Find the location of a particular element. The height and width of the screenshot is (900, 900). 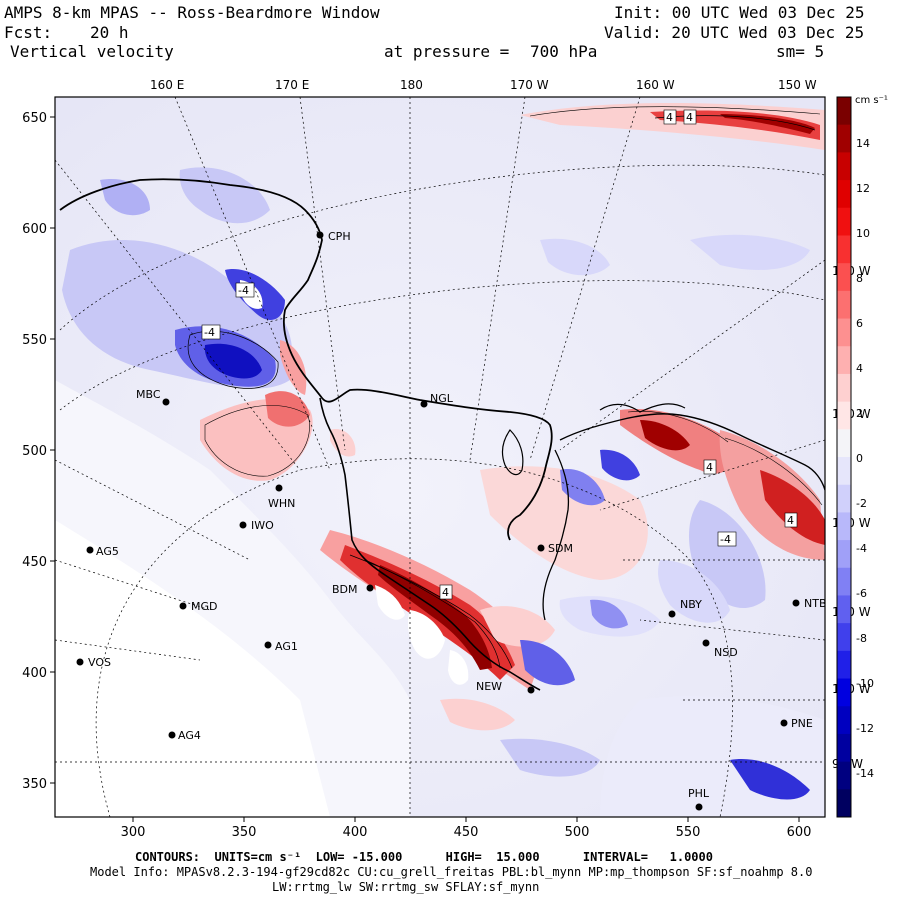

svg-text: NEW is located at coordinates (489, 686).